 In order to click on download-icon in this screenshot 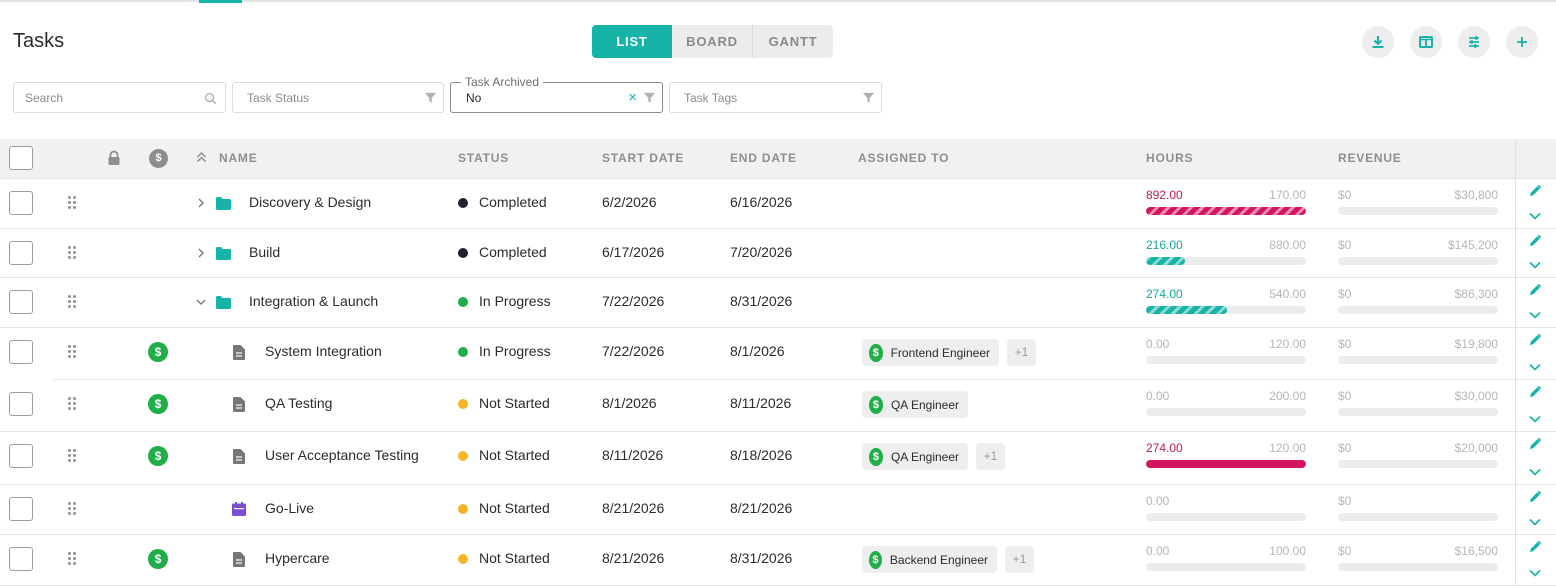, I will do `click(1378, 42)`.